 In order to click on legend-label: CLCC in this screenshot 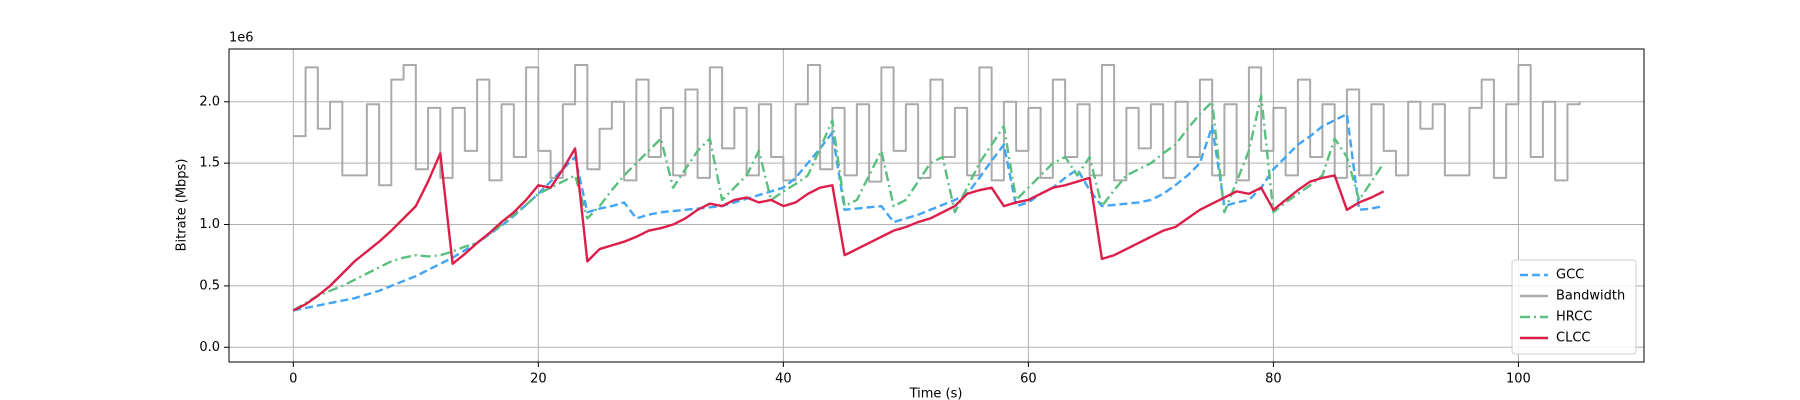, I will do `click(1573, 338)`.